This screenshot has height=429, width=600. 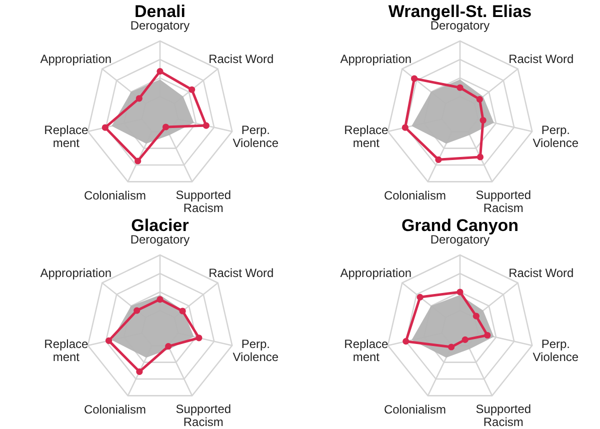 What do you see at coordinates (160, 225) in the screenshot?
I see `chart-title: Glacier` at bounding box center [160, 225].